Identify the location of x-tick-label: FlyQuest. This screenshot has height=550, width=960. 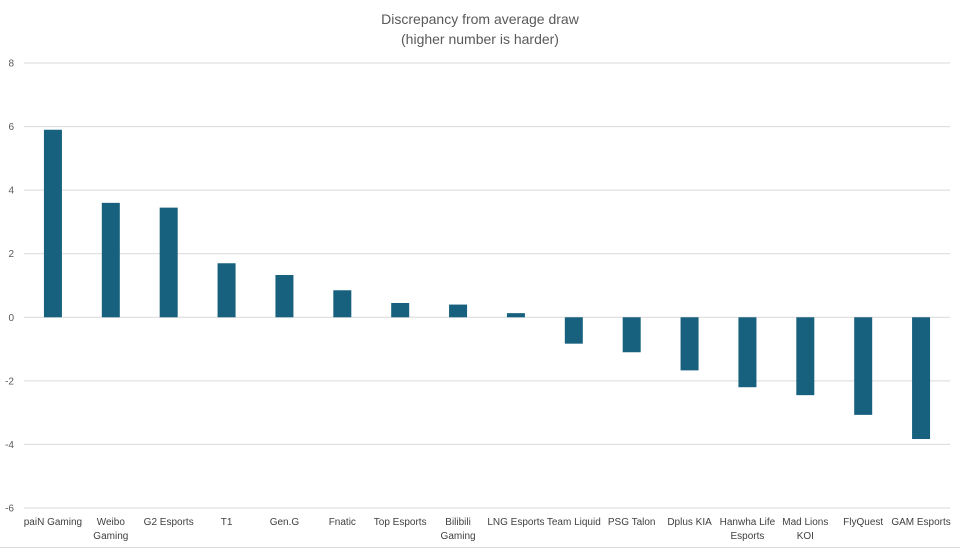
(863, 522).